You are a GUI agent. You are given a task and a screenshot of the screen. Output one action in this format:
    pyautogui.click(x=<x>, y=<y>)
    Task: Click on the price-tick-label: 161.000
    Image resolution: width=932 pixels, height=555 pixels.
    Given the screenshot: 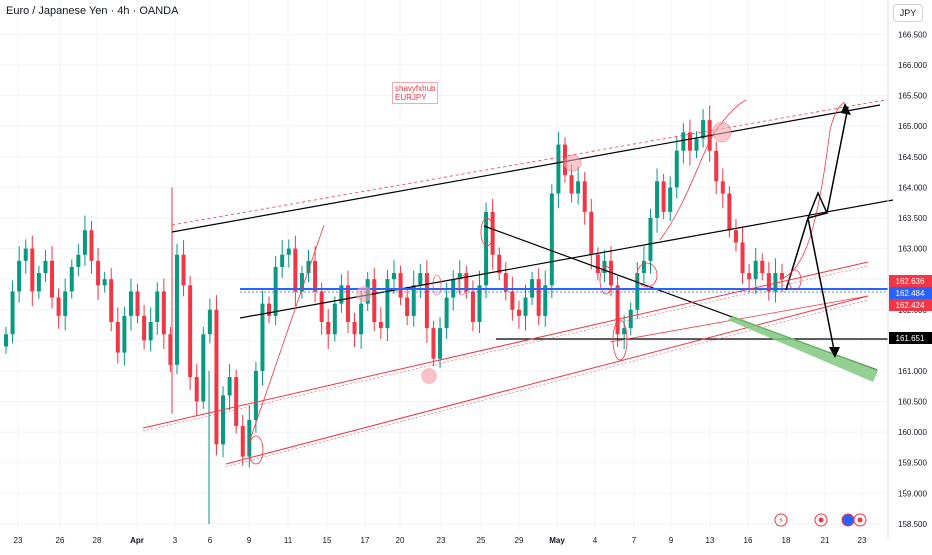 What is the action you would take?
    pyautogui.click(x=912, y=371)
    